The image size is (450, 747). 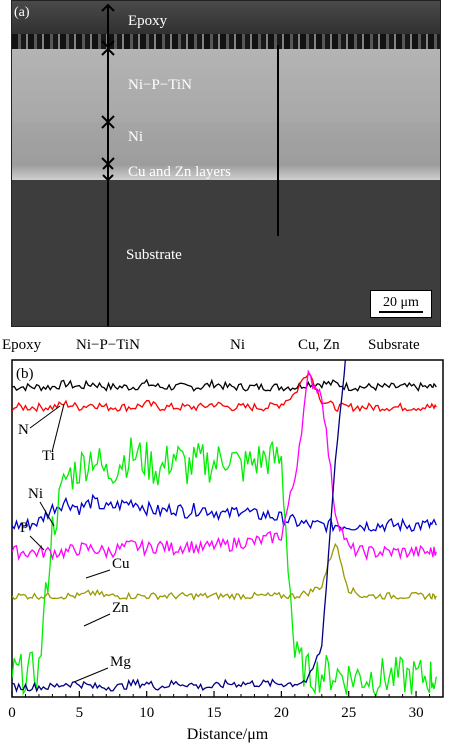 What do you see at coordinates (401, 312) in the screenshot?
I see `scale-bar-line` at bounding box center [401, 312].